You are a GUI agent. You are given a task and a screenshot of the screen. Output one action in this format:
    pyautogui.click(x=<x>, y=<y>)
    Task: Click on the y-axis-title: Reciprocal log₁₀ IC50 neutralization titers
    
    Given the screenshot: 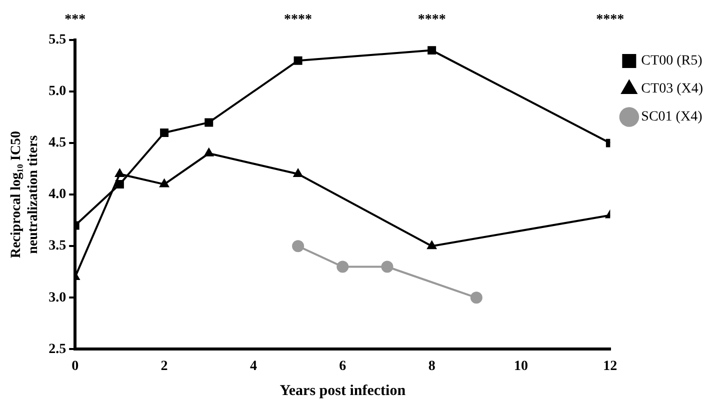 What is the action you would take?
    pyautogui.click(x=25, y=194)
    